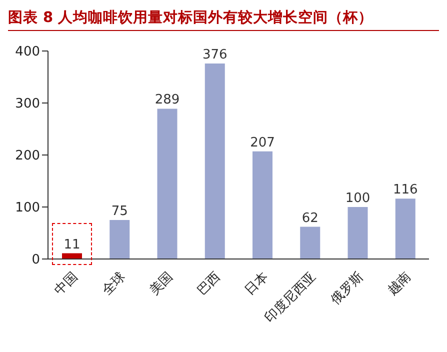  Describe the element at coordinates (223, 19) in the screenshot. I see `chart-title: 图表 8 人均咖啡饮用量对标国外有较大增长空间（杯）` at that location.